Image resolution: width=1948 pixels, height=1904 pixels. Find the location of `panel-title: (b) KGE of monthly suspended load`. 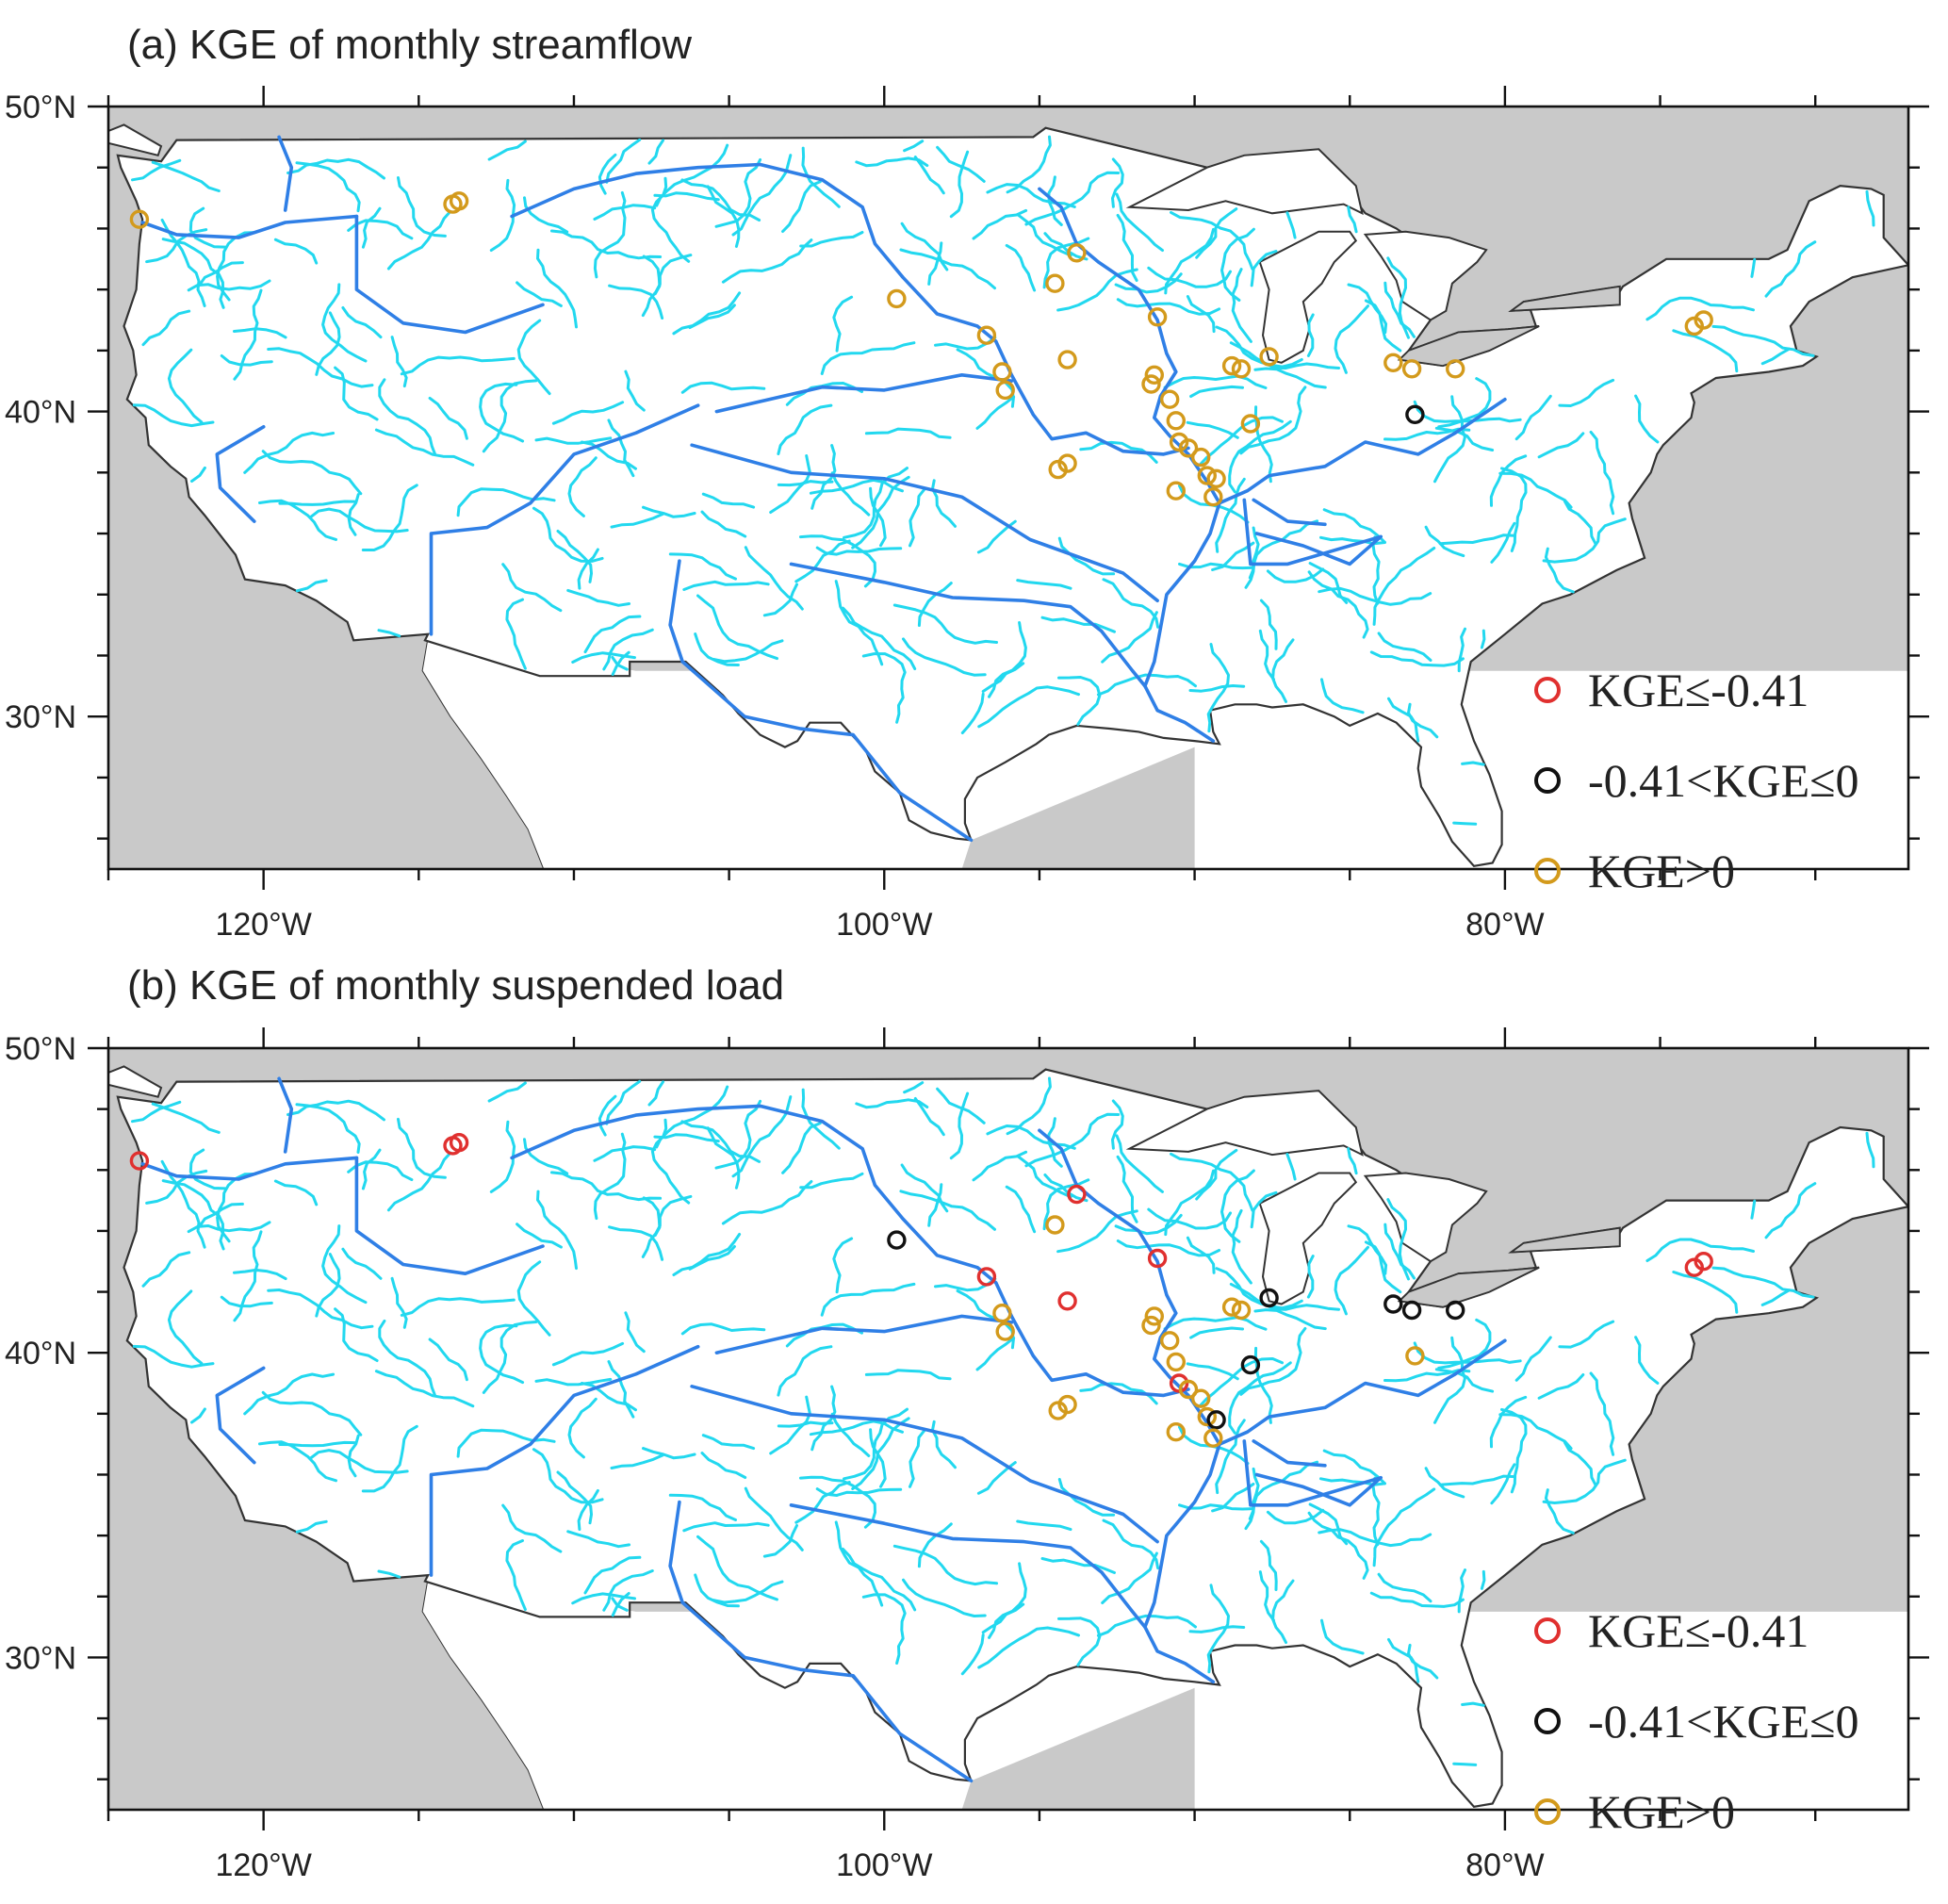

panel-title: (b) KGE of monthly suspended load is located at coordinates (455, 985).